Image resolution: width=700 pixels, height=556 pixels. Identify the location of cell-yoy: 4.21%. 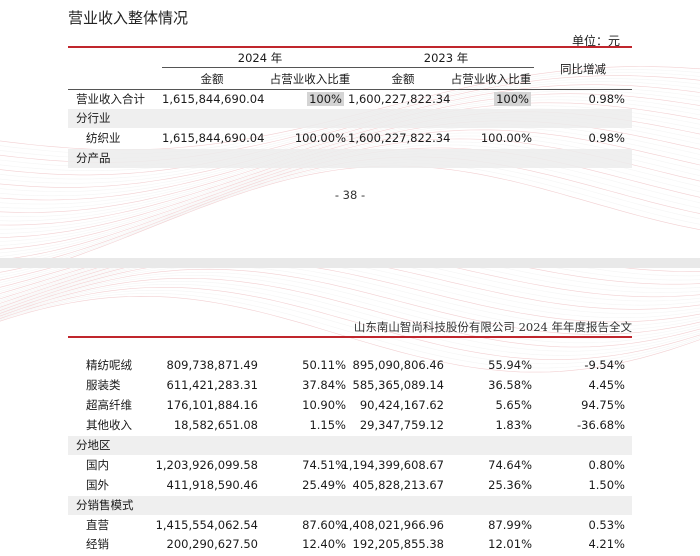
(606, 544).